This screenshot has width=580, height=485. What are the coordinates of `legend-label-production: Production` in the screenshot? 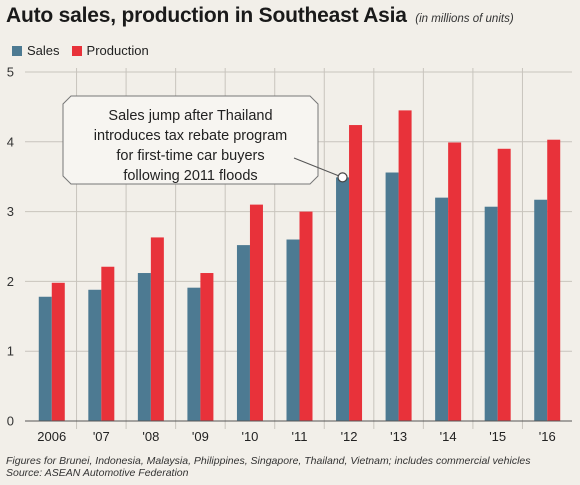 It's located at (117, 50).